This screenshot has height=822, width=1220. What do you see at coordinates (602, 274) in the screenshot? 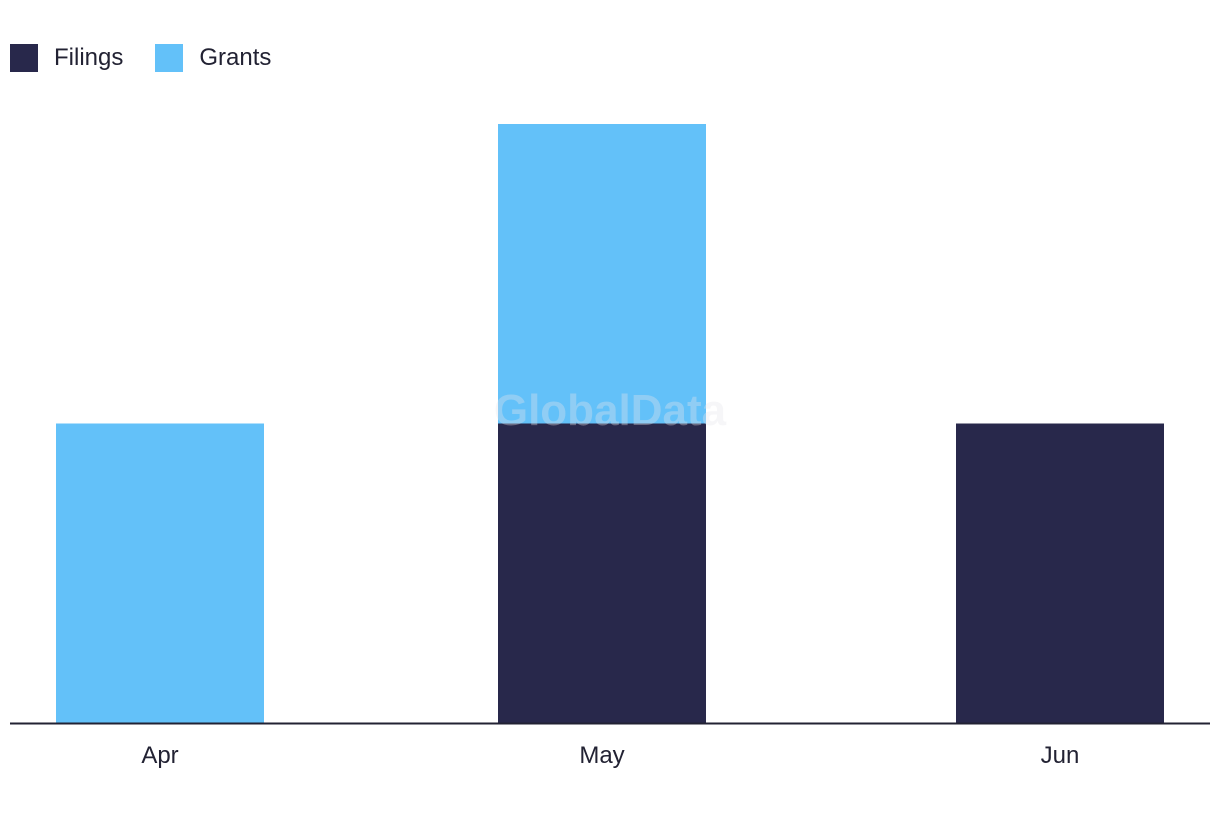
I see `bar-grants-may` at bounding box center [602, 274].